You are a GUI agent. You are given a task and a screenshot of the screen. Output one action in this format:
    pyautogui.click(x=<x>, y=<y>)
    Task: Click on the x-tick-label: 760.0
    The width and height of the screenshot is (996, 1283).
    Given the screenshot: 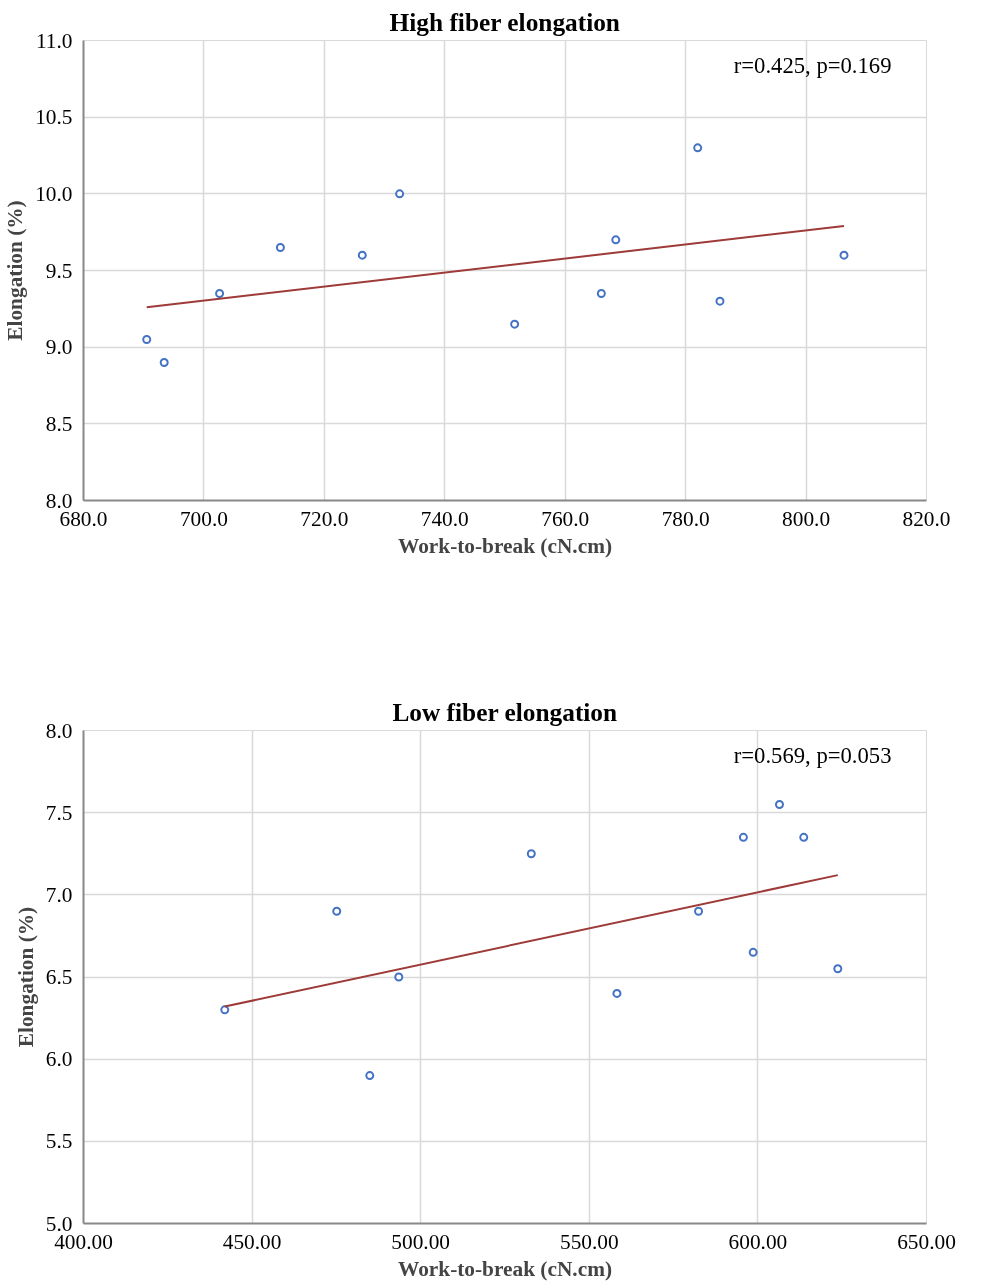 What is the action you would take?
    pyautogui.click(x=565, y=518)
    